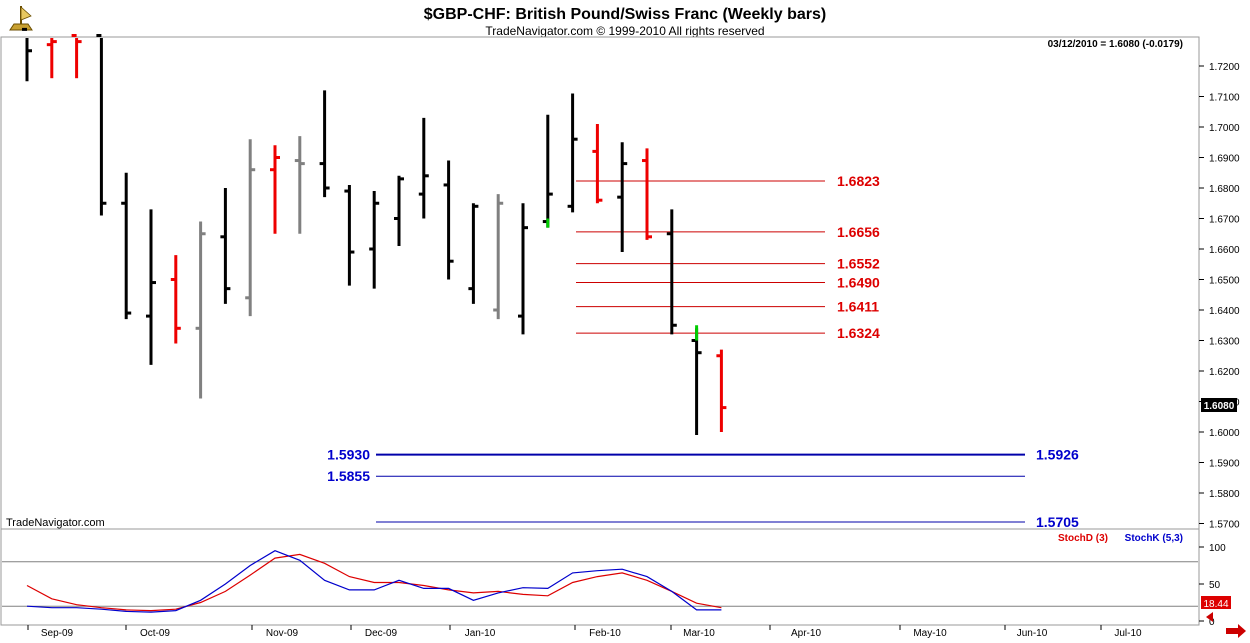  Describe the element at coordinates (1083, 538) in the screenshot. I see `legend-stoch-d: StochD (3)` at that location.